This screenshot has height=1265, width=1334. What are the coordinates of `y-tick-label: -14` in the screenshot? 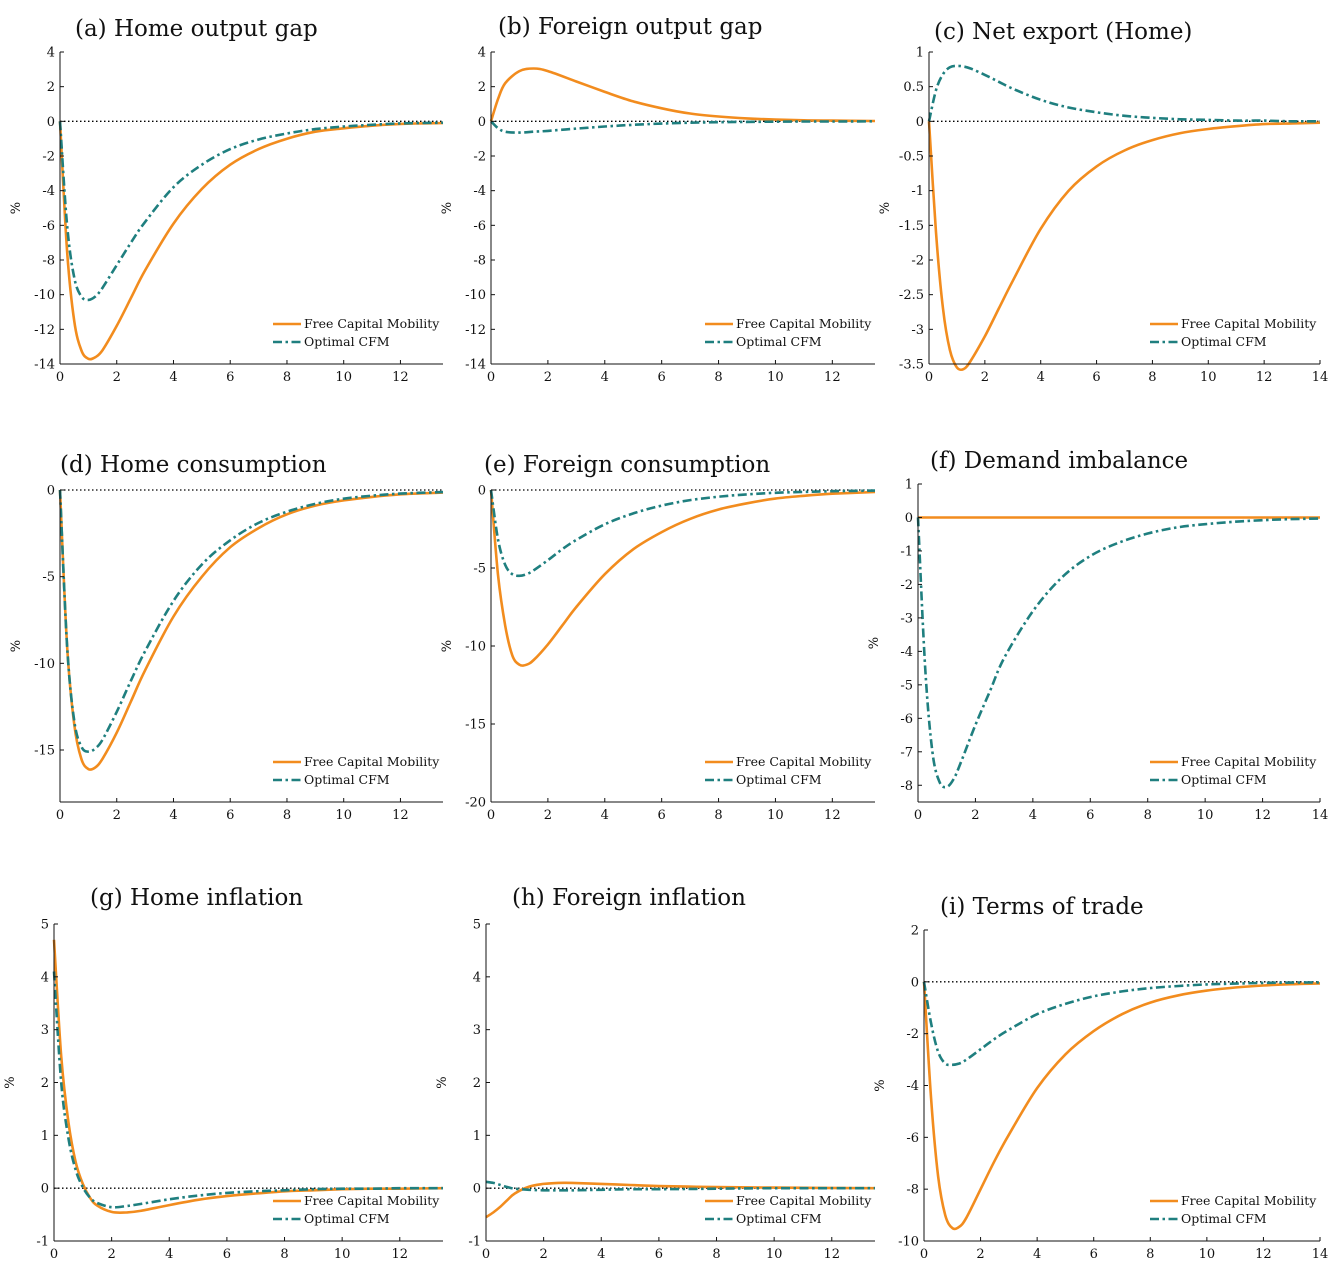 It's located at (44, 365).